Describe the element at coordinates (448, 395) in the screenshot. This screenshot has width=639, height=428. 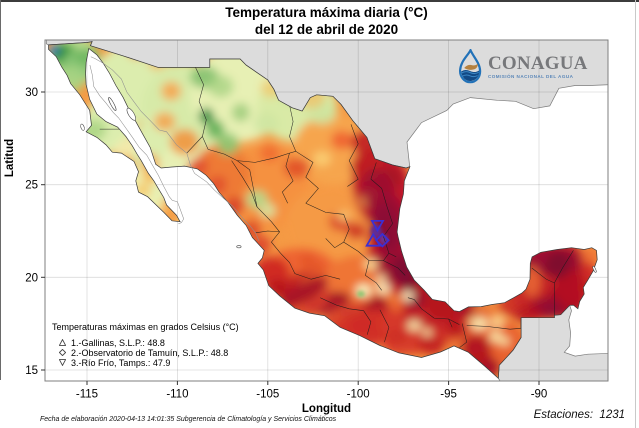
I see `x-tick-label: -95` at that location.